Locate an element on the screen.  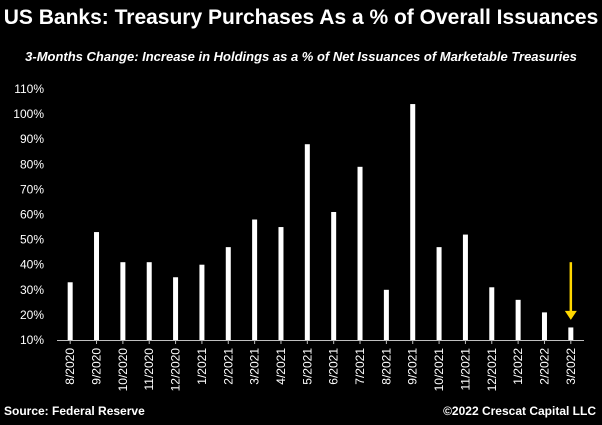
x-tick-label: 12/2020 is located at coordinates (176, 370).